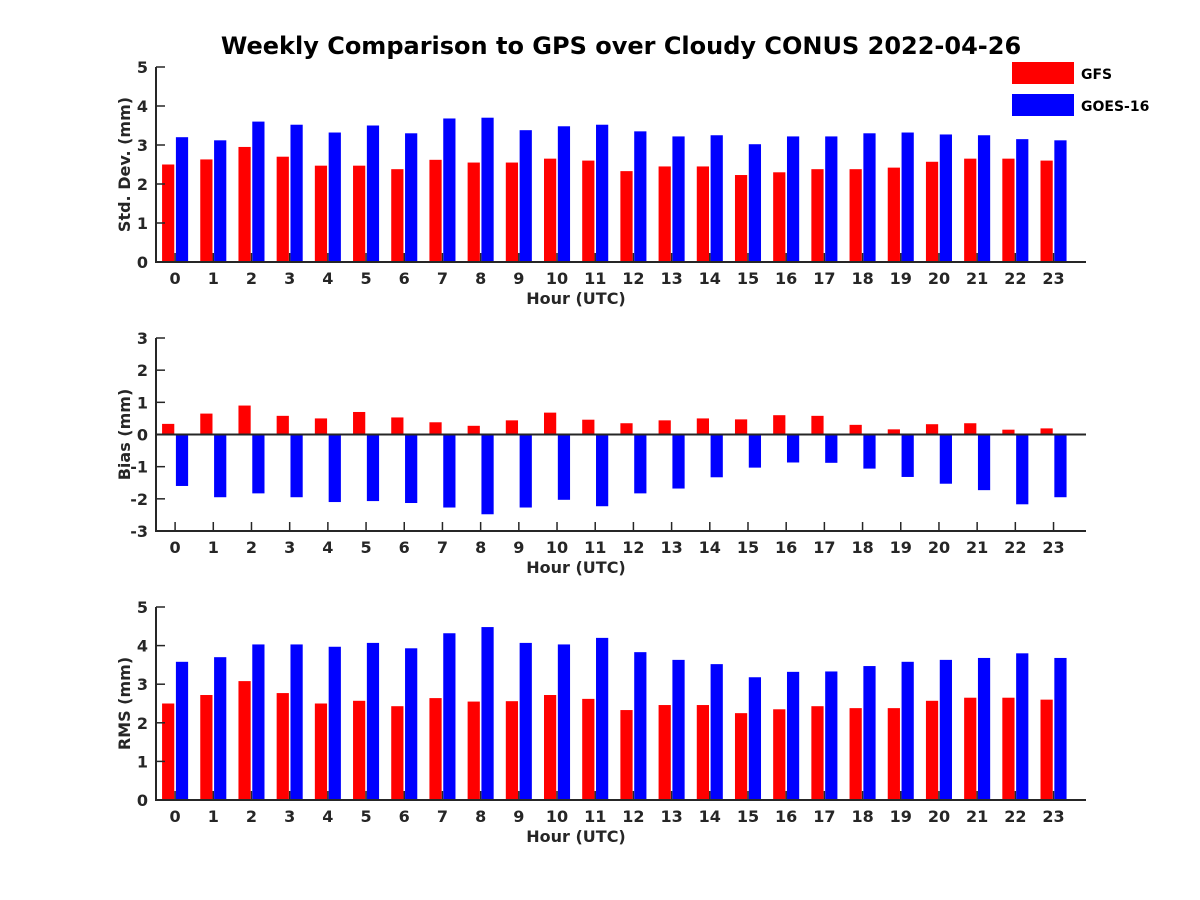 The width and height of the screenshot is (1200, 900). I want to click on x-tick-label: 19, so click(901, 547).